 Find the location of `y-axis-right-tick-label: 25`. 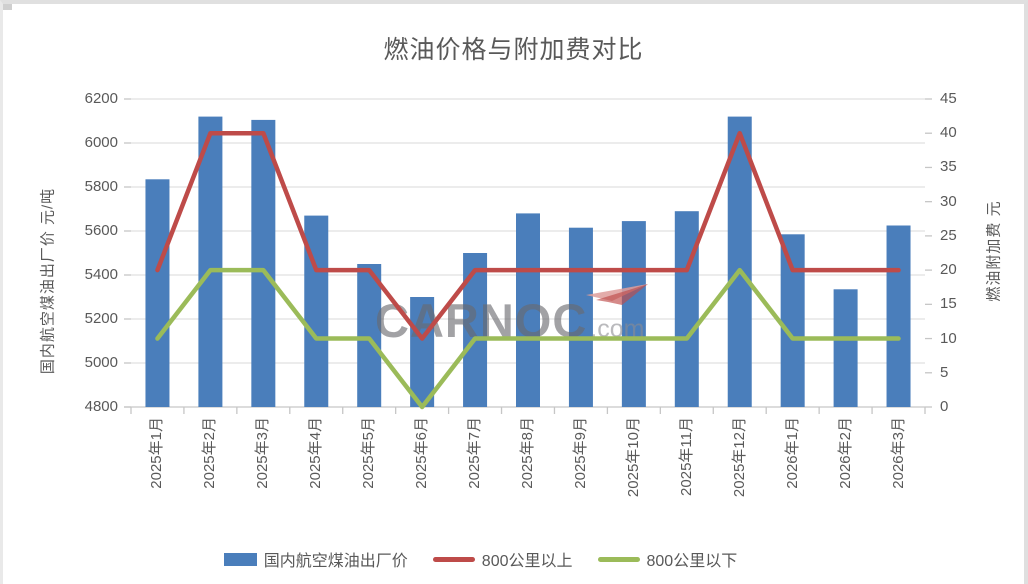

y-axis-right-tick-label: 25 is located at coordinates (948, 235).